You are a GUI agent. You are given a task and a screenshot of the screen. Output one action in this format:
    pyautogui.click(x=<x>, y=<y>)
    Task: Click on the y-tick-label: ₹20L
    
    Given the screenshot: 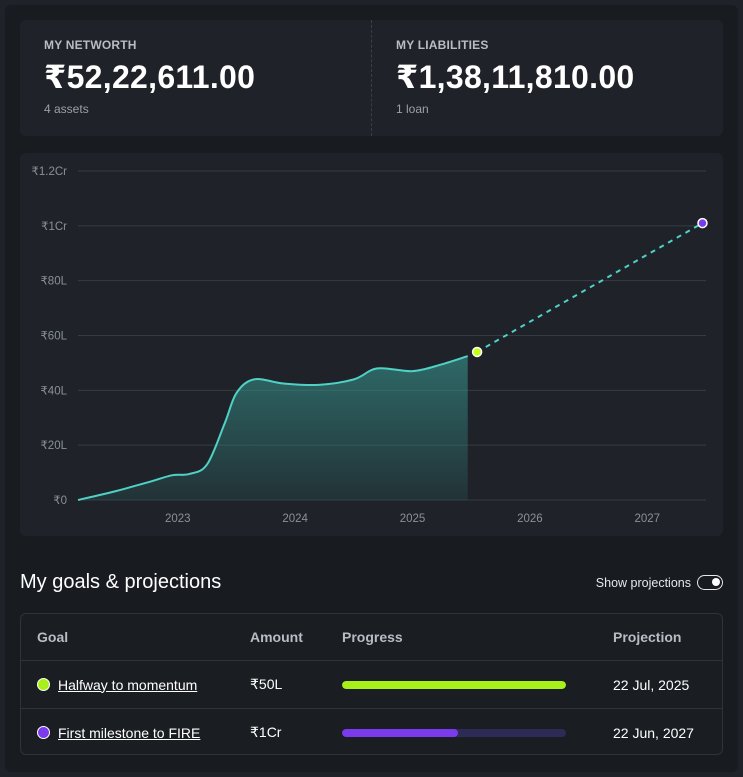 What is the action you would take?
    pyautogui.click(x=53, y=446)
    